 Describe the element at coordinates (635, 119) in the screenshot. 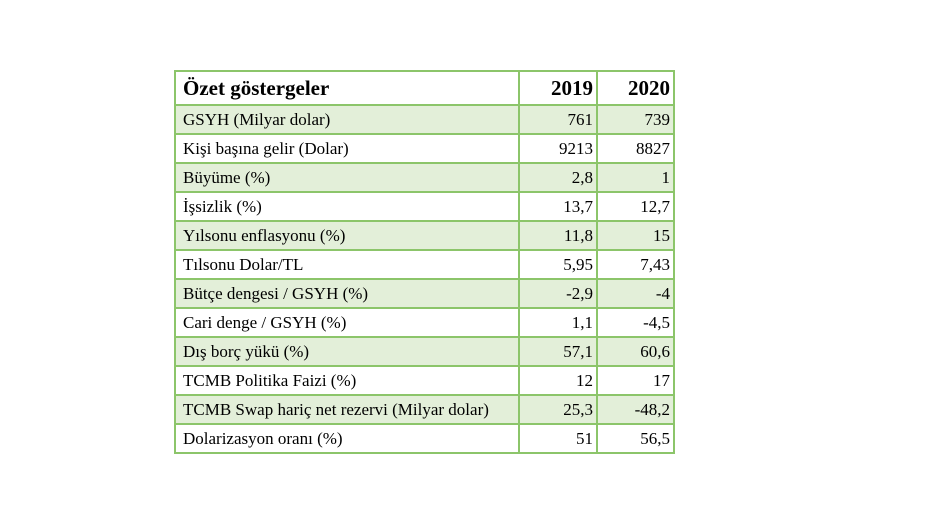

I see `row-value-2020: 739` at that location.